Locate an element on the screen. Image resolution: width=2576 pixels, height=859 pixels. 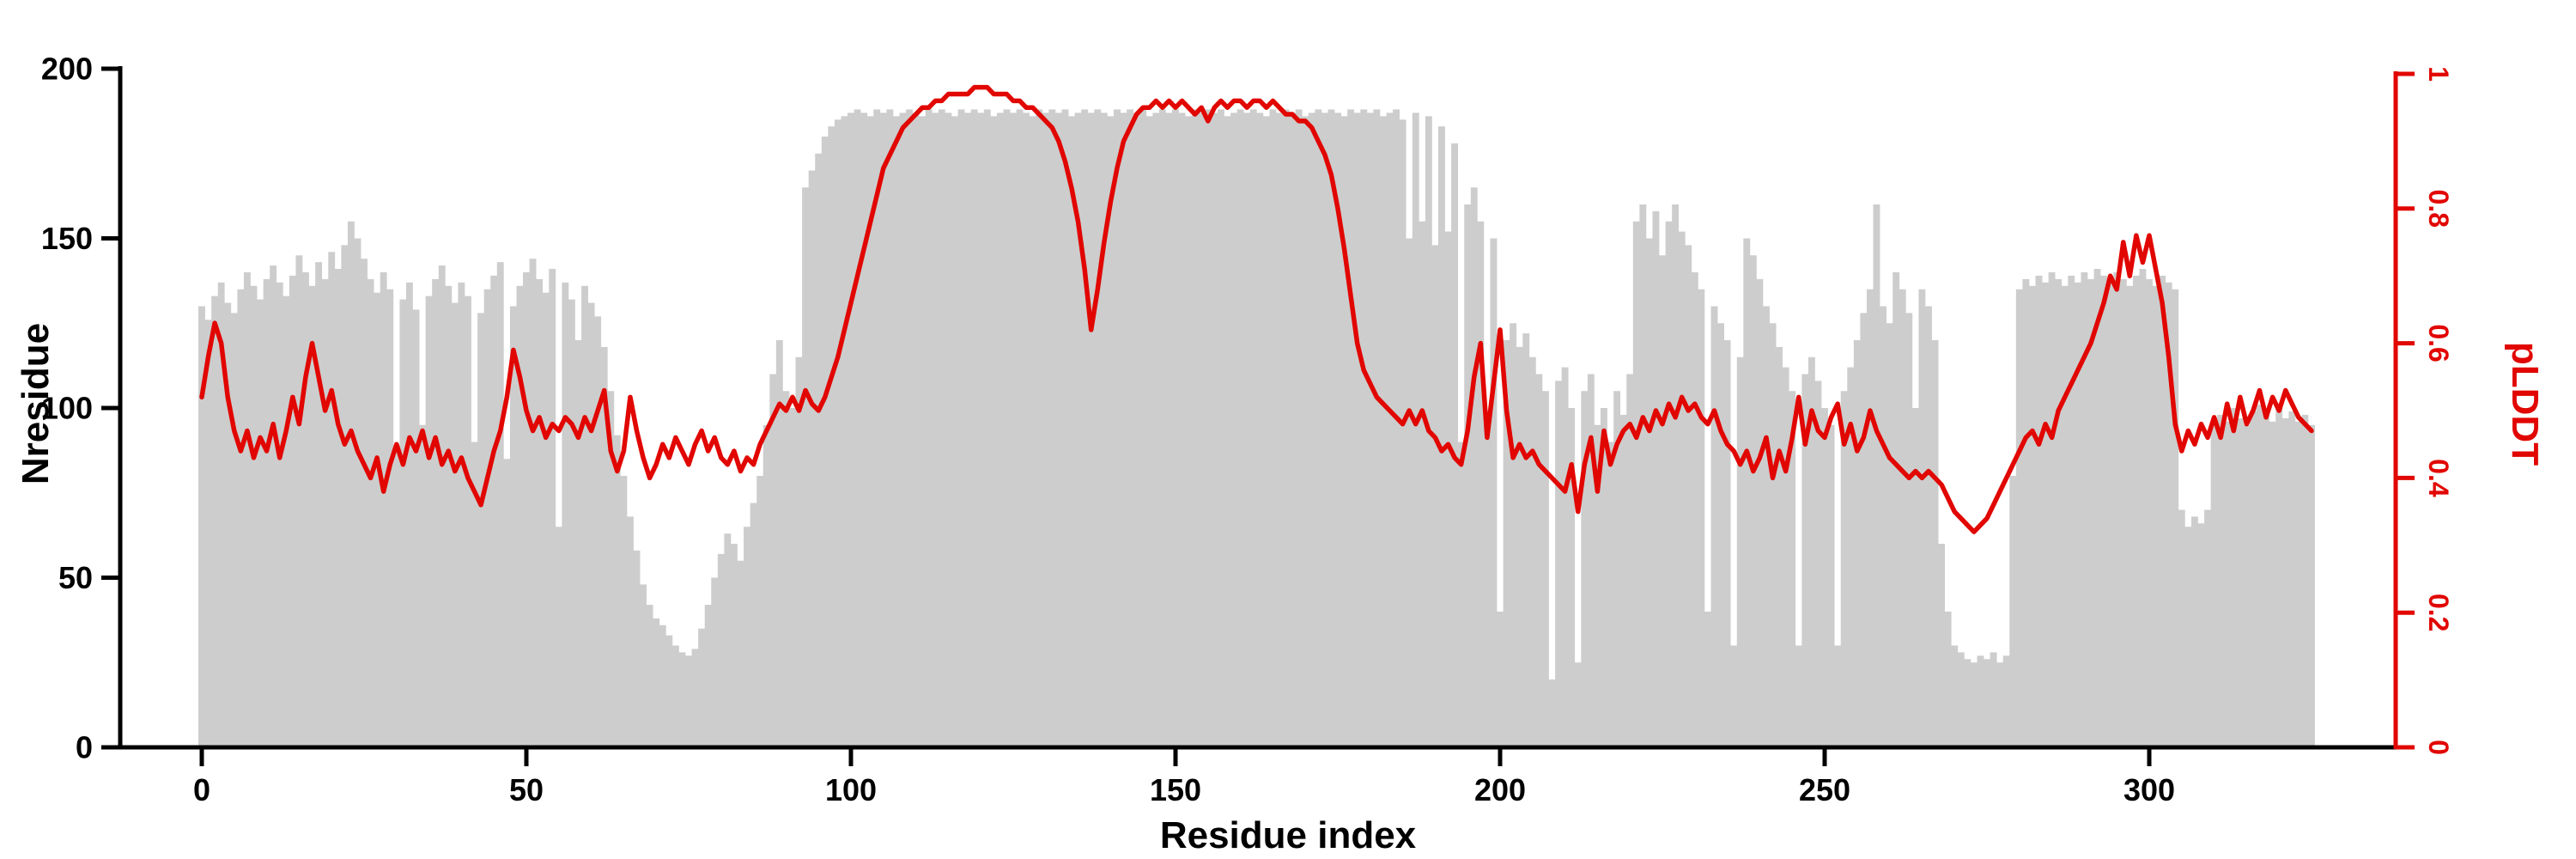
svg-text: 0.2 is located at coordinates (2438, 613).